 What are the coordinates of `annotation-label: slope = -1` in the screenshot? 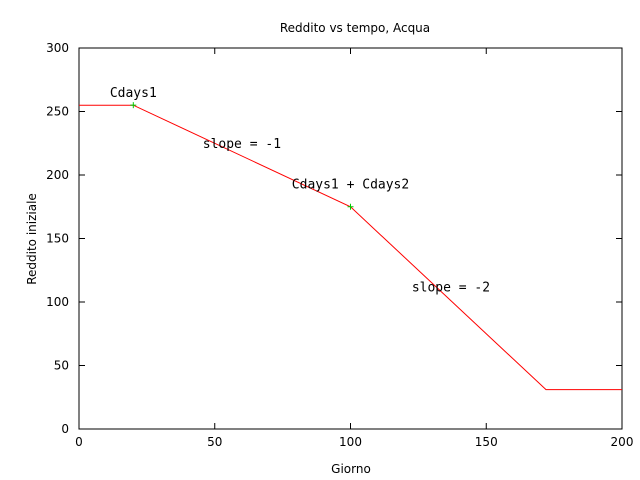 It's located at (242, 144).